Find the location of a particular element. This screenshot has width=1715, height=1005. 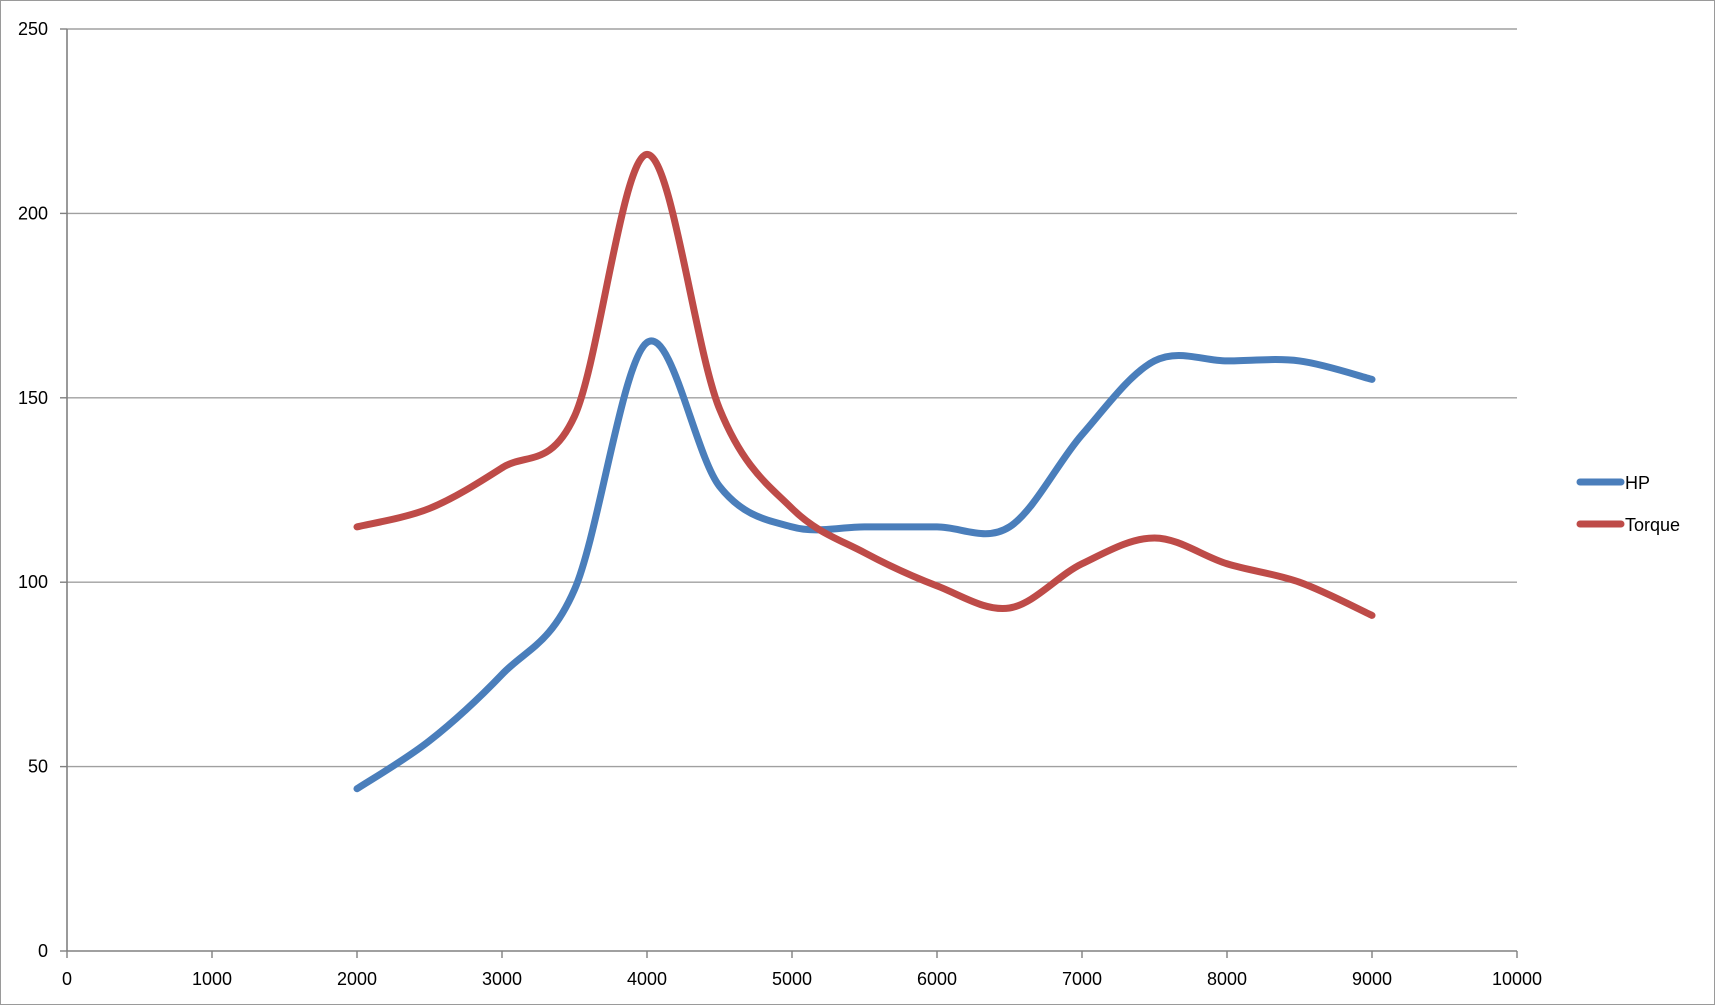

x-tick-label: 4000 is located at coordinates (647, 979).